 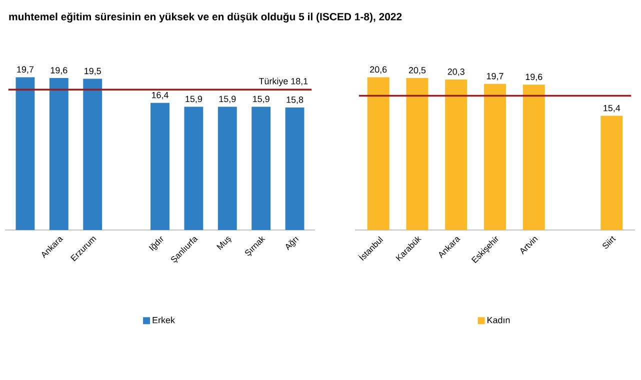 What do you see at coordinates (295, 100) in the screenshot?
I see `data-label: 15,8` at bounding box center [295, 100].